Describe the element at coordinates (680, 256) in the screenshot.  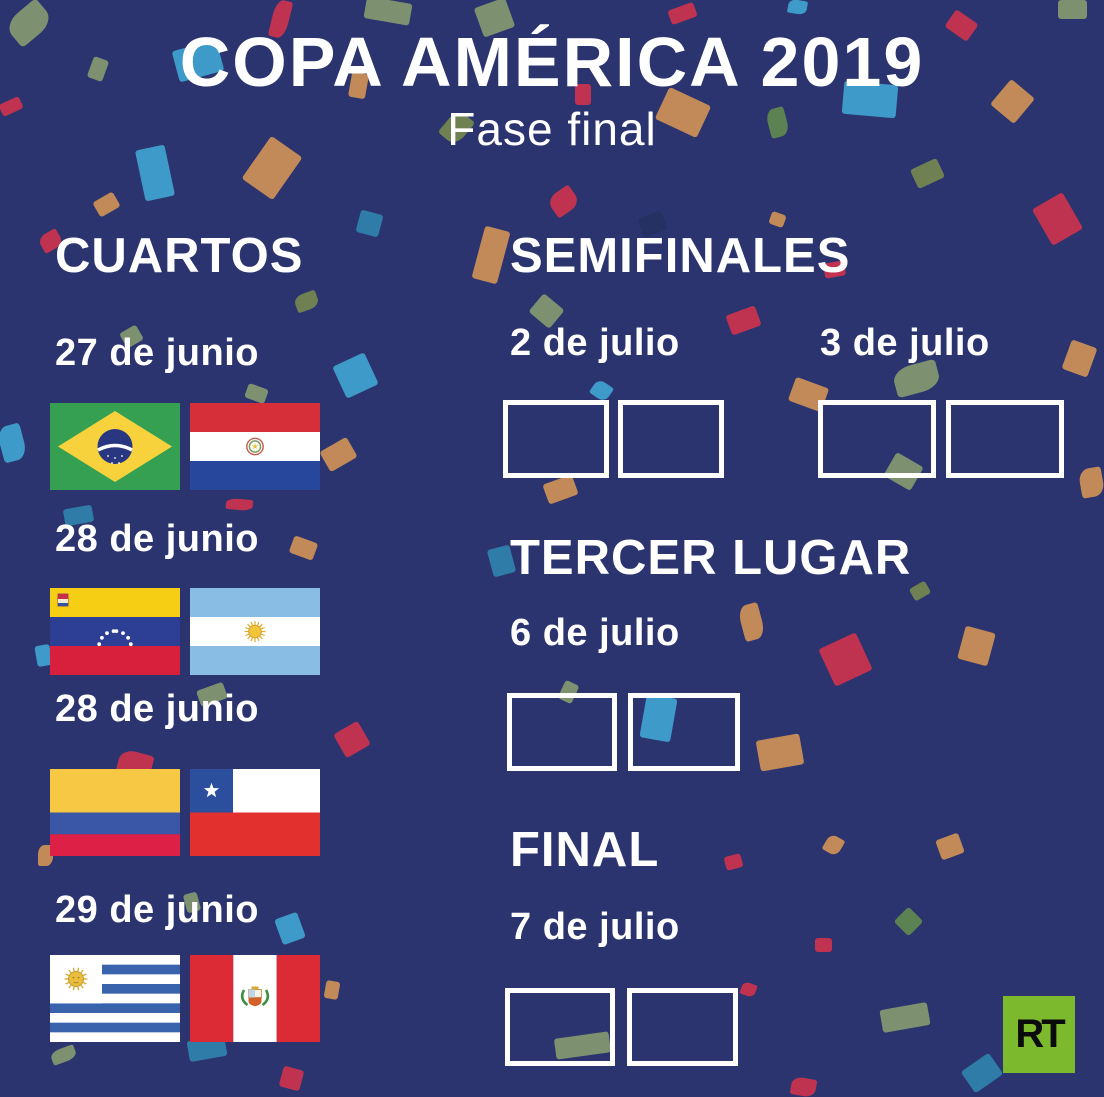
I see `semifinales-heading: SEMIFINALES` at that location.